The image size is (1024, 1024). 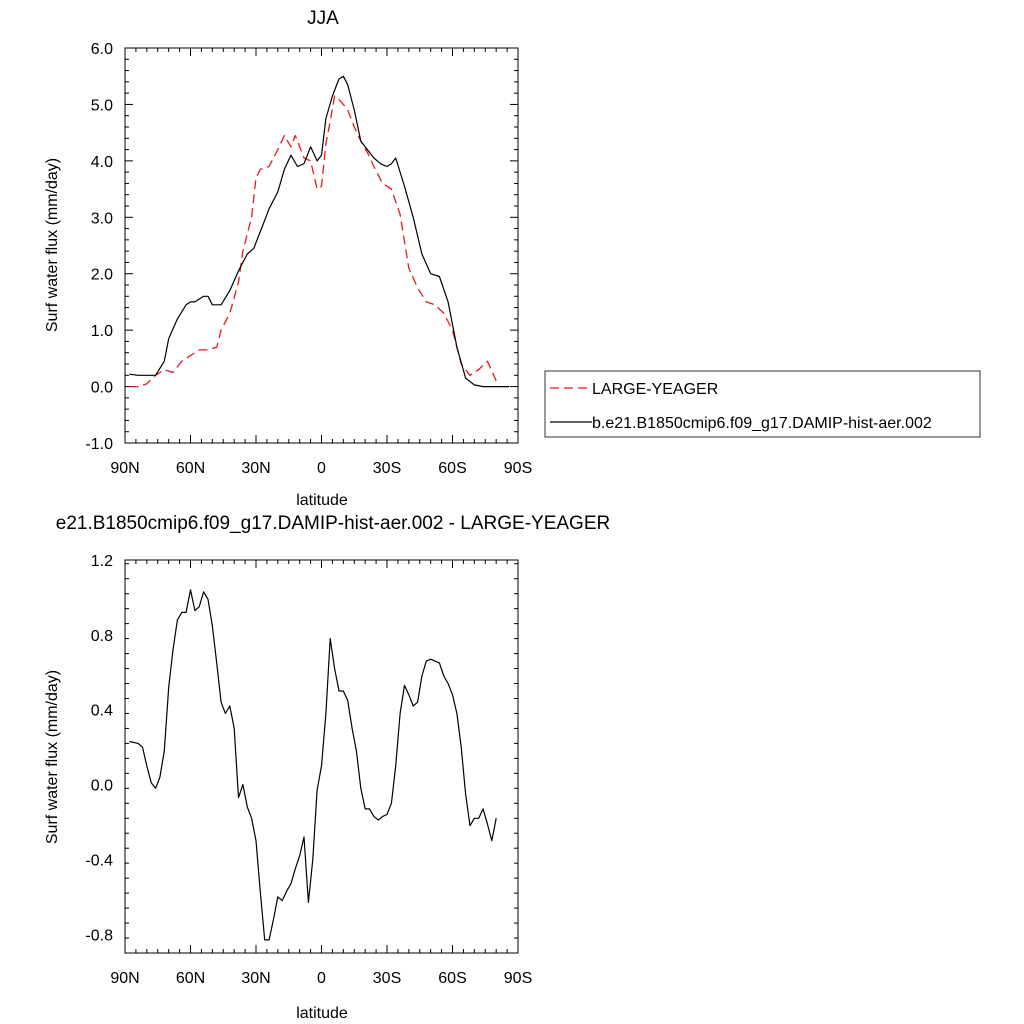 I want to click on bottom-chart-x-axis-label: latitude, so click(x=322, y=1013).